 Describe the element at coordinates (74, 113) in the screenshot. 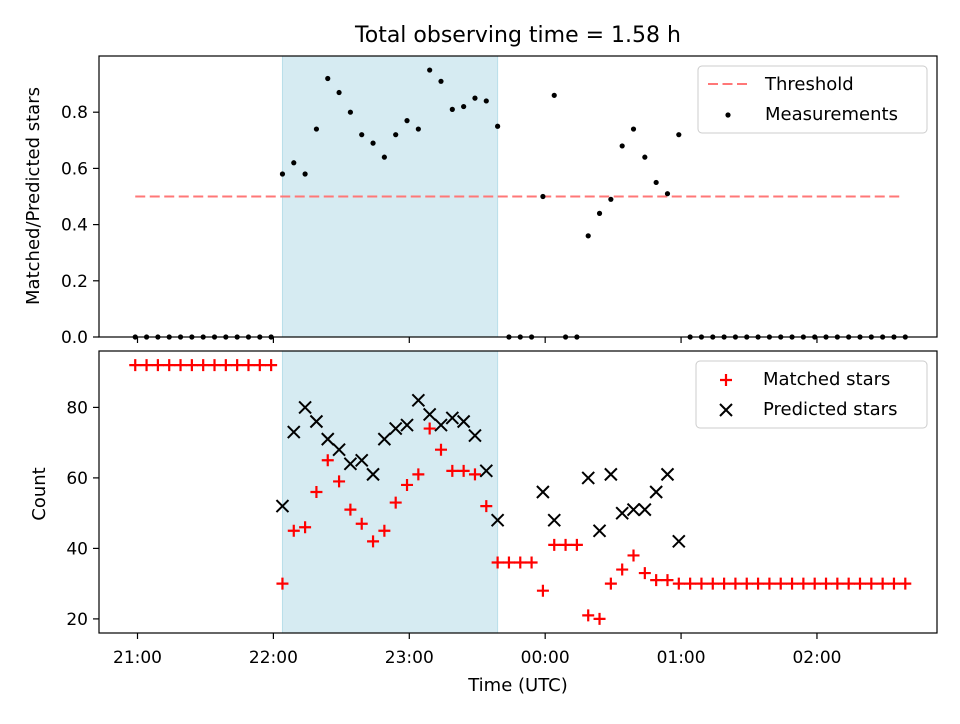

I see `y-tick-label: 0.8` at that location.